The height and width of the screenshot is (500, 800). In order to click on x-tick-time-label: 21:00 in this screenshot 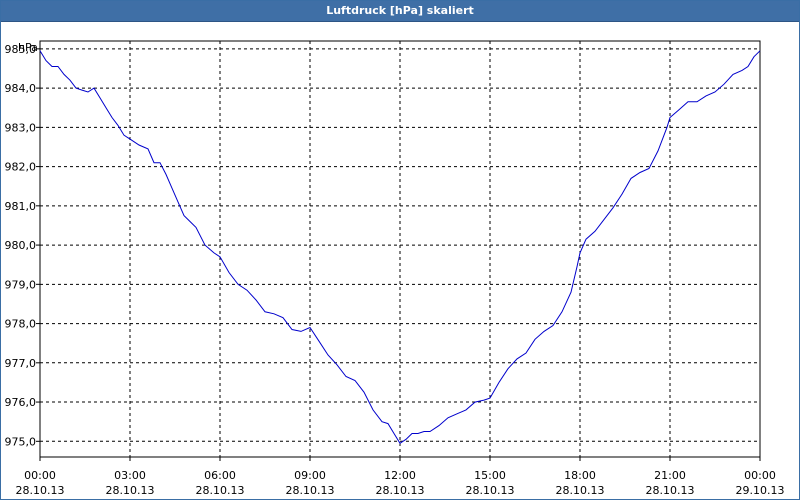, I will do `click(670, 475)`.